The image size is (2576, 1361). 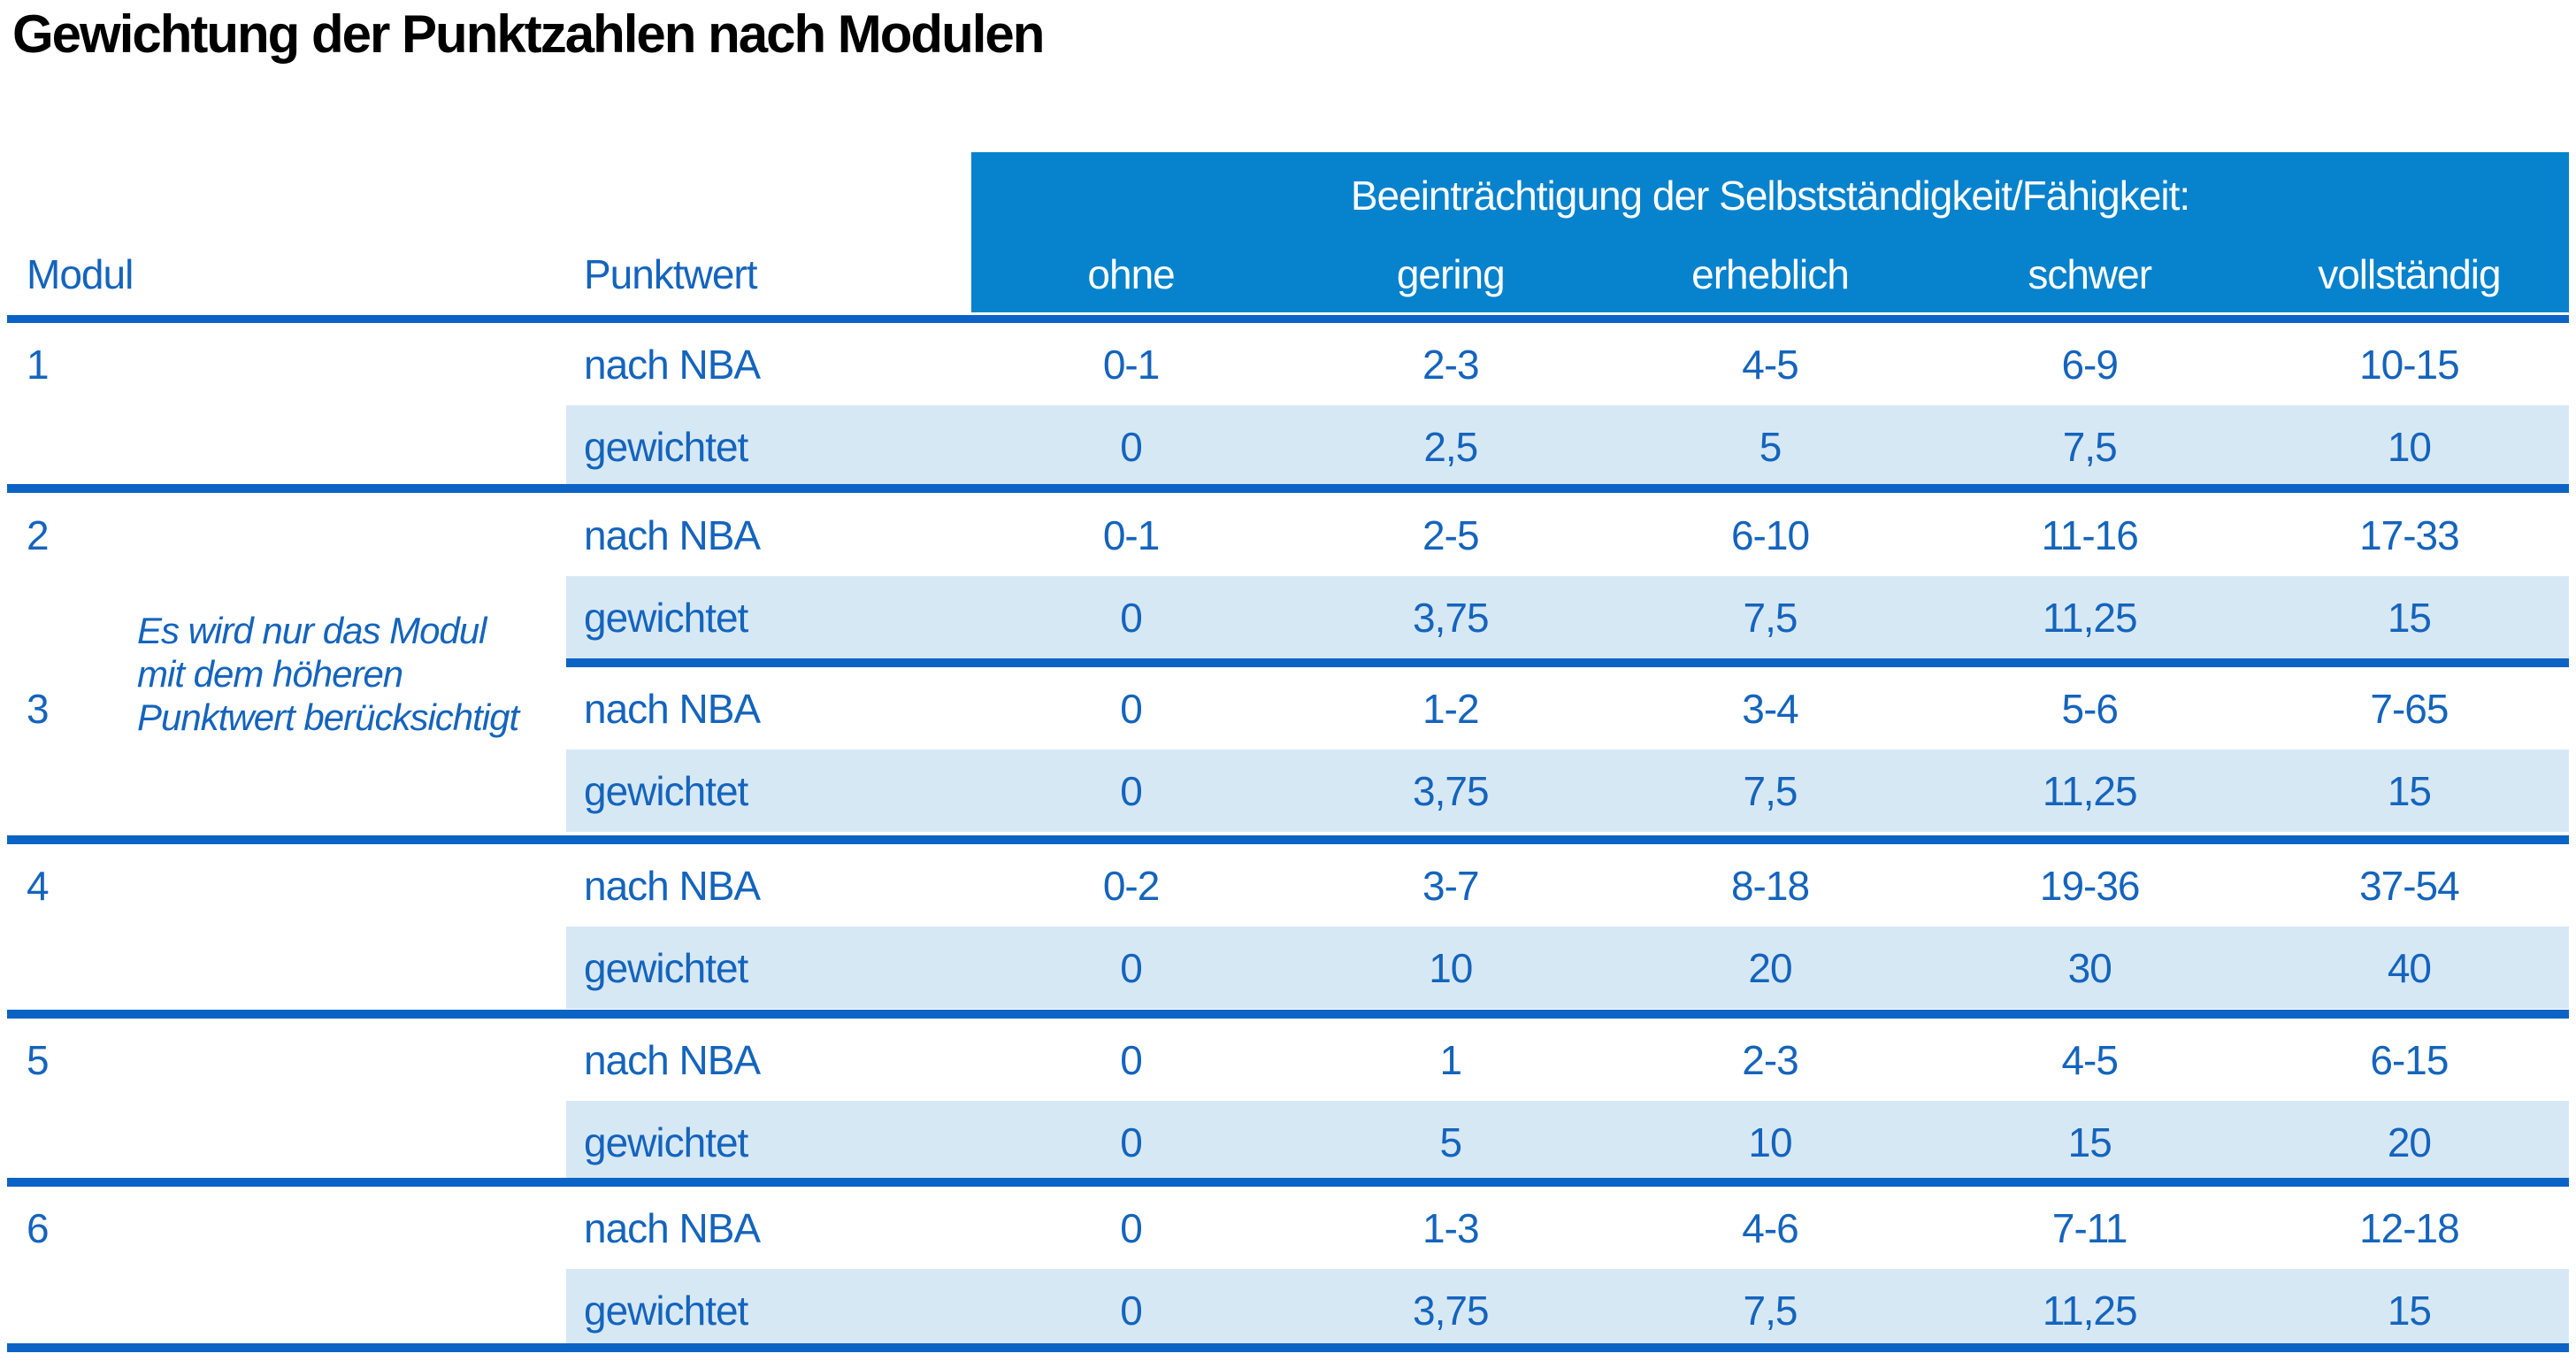 I want to click on nba-values: 0-1 2-5 6-10 11-16 17-33, so click(x=1770, y=535).